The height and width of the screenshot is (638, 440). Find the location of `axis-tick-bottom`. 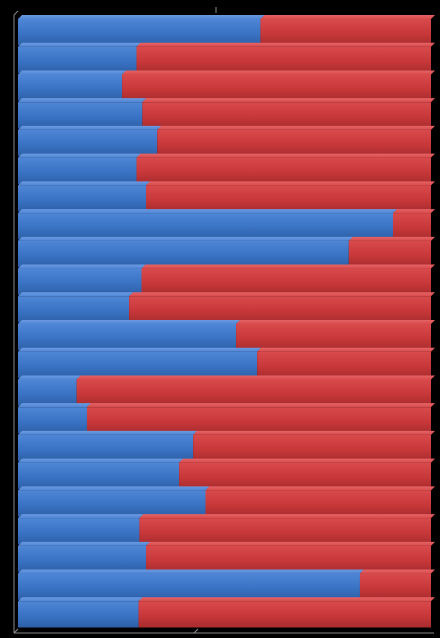

axis-tick-bottom is located at coordinates (196, 631).